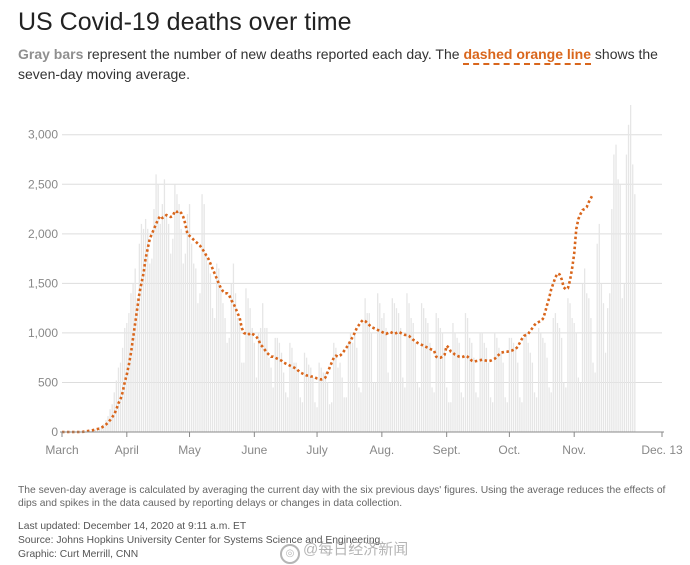 This screenshot has width=690, height=565. I want to click on x-tick-label: July, so click(316, 450).